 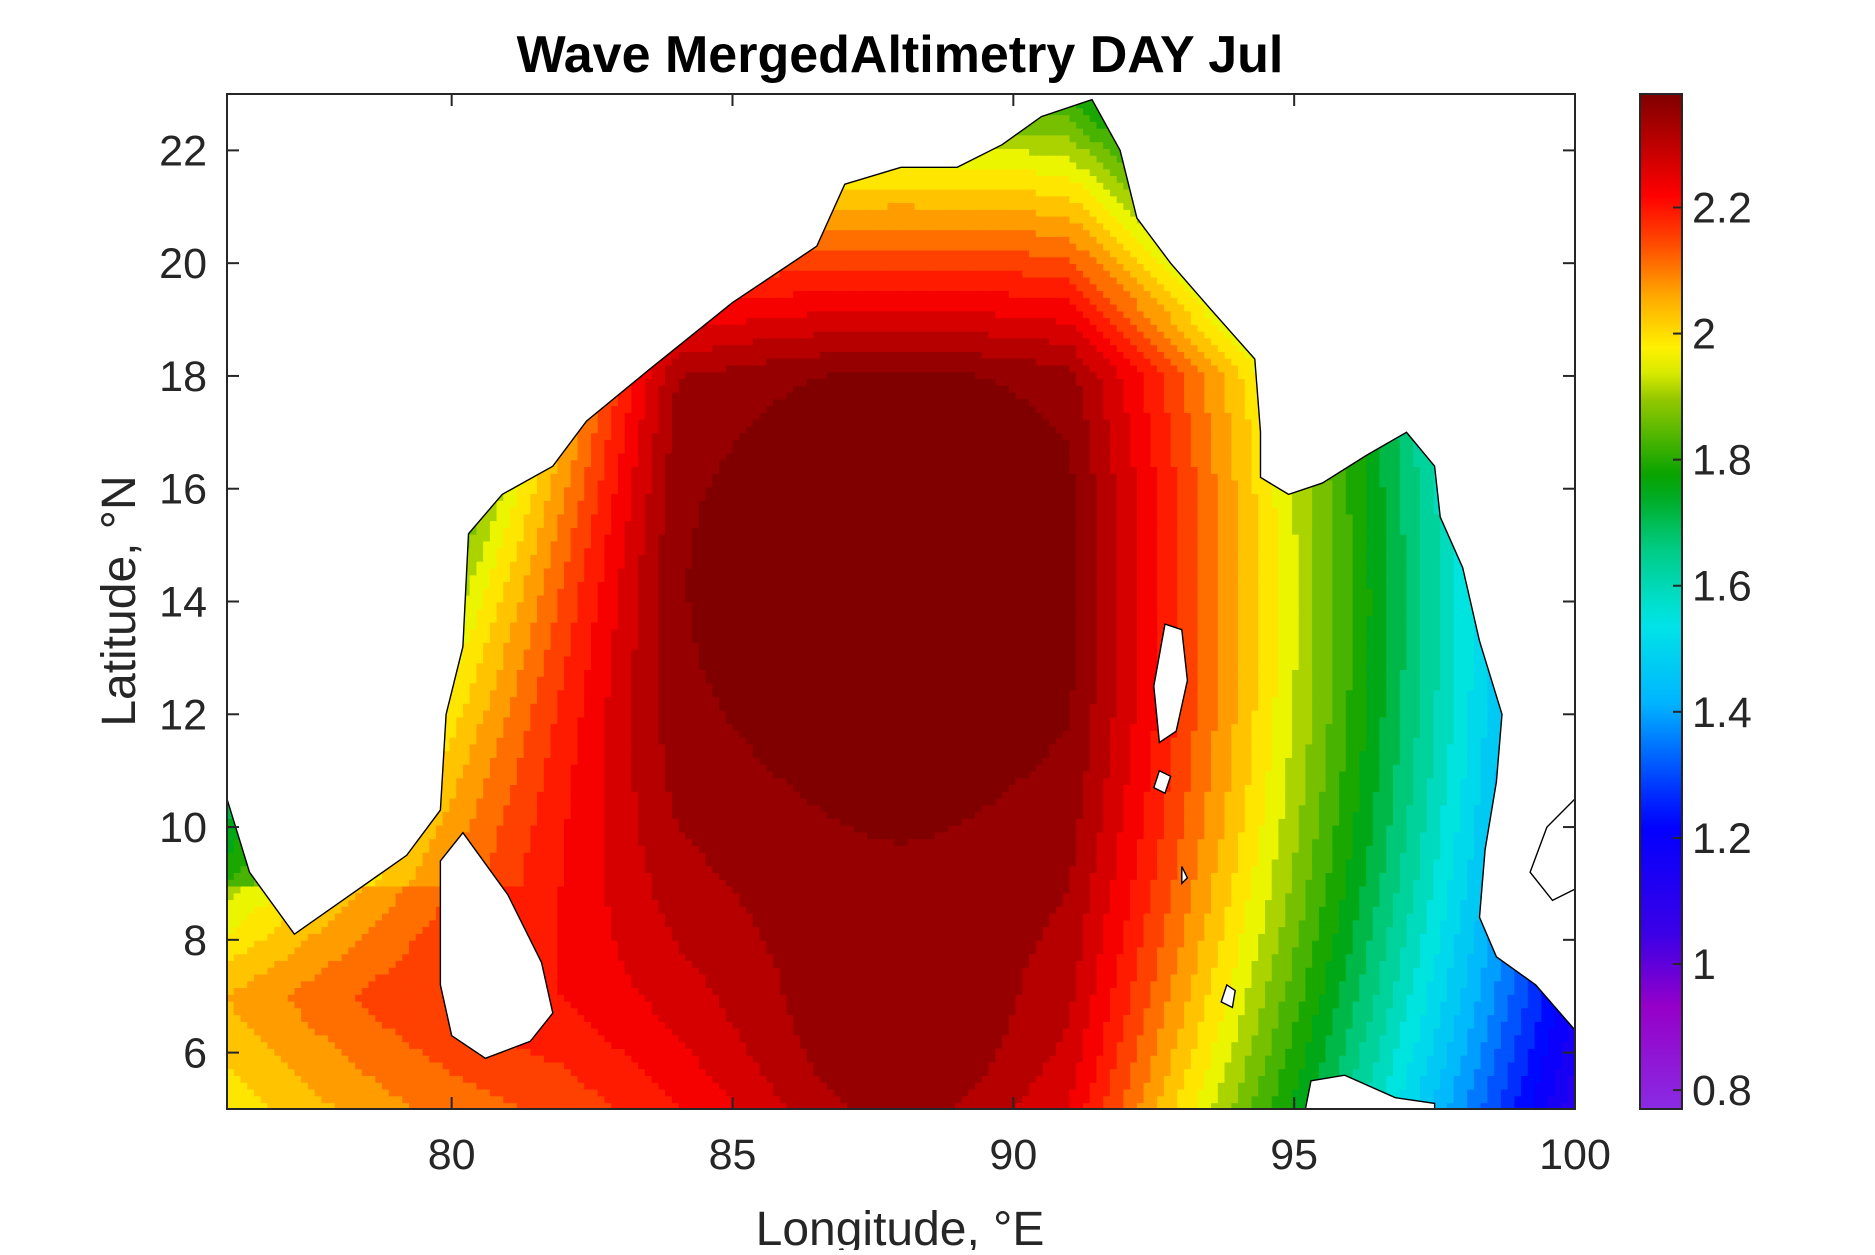 What do you see at coordinates (452, 1155) in the screenshot?
I see `x-tick-label: 80` at bounding box center [452, 1155].